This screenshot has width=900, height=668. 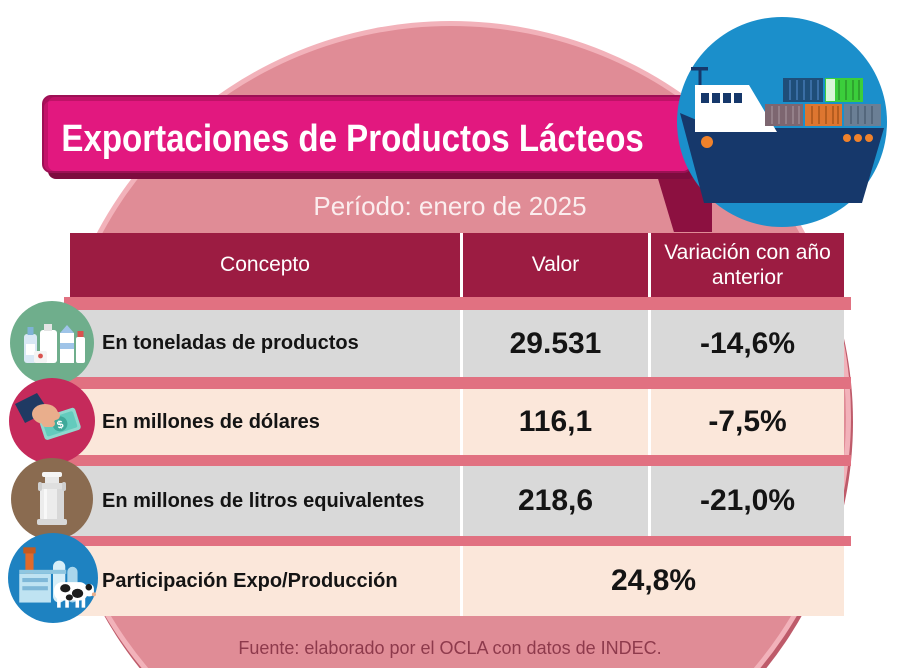 I want to click on period-label: Período: enero de 2025, so click(x=450, y=206).